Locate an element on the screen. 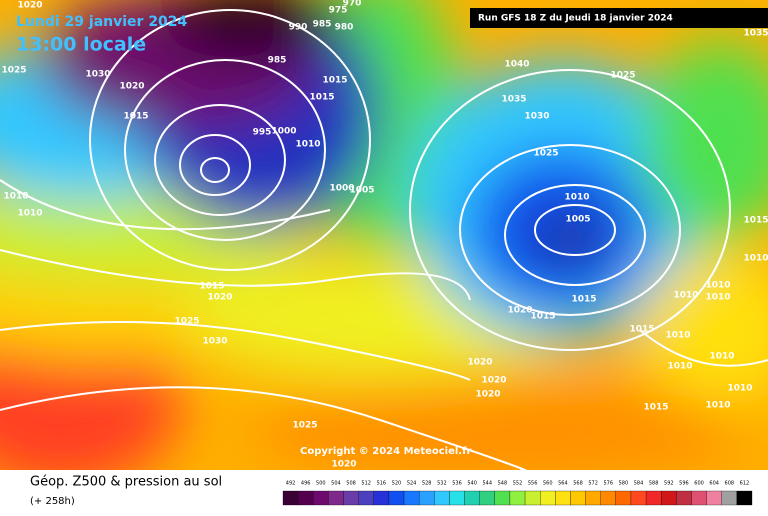 This screenshot has height=516, width=768. colorbar-label: 496 is located at coordinates (306, 484).